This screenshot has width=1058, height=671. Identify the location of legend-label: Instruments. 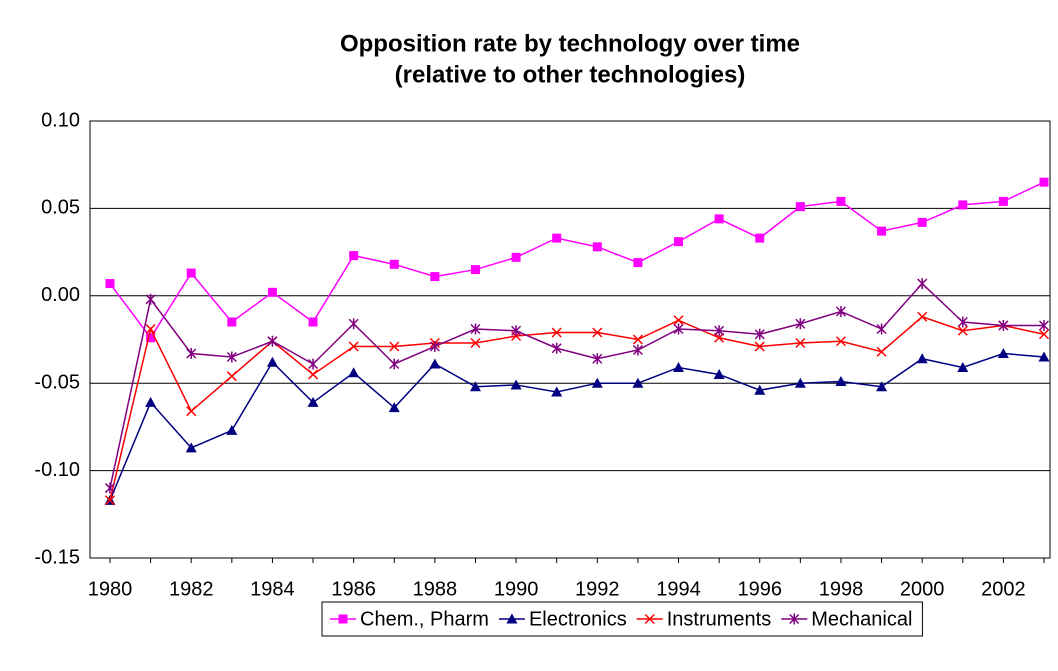
(719, 619).